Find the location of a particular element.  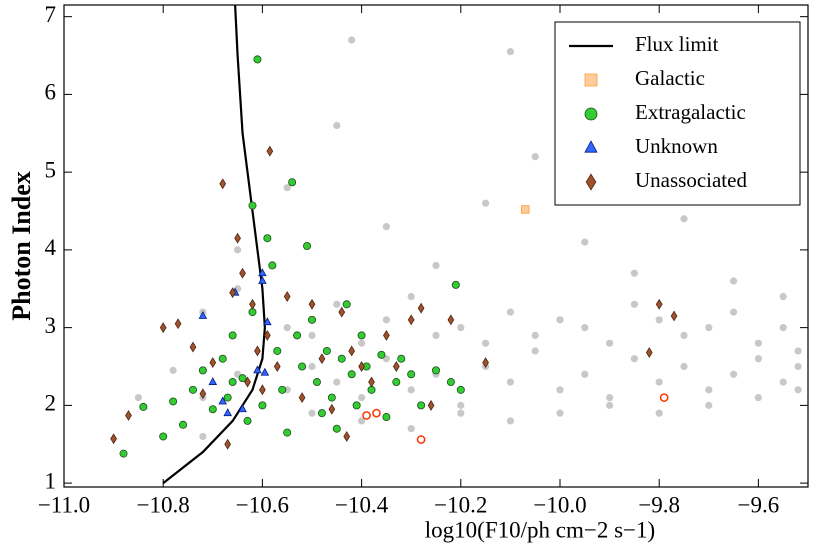

y-tick-label: 7 is located at coordinates (51, 14).